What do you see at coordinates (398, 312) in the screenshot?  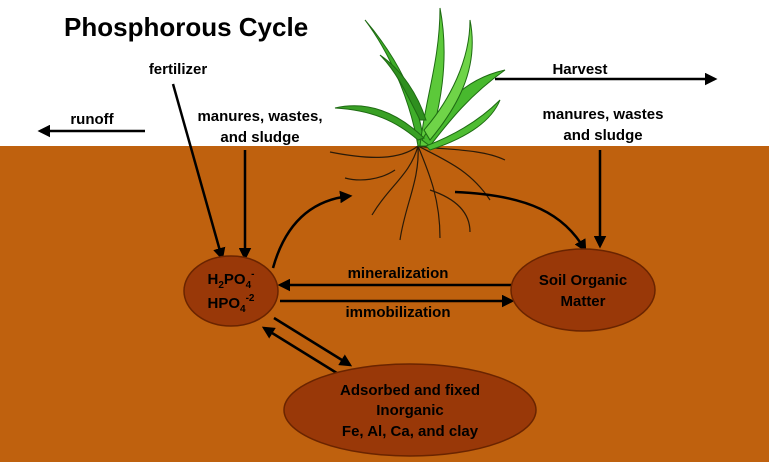 I see `immobilization-label: immobilization` at bounding box center [398, 312].